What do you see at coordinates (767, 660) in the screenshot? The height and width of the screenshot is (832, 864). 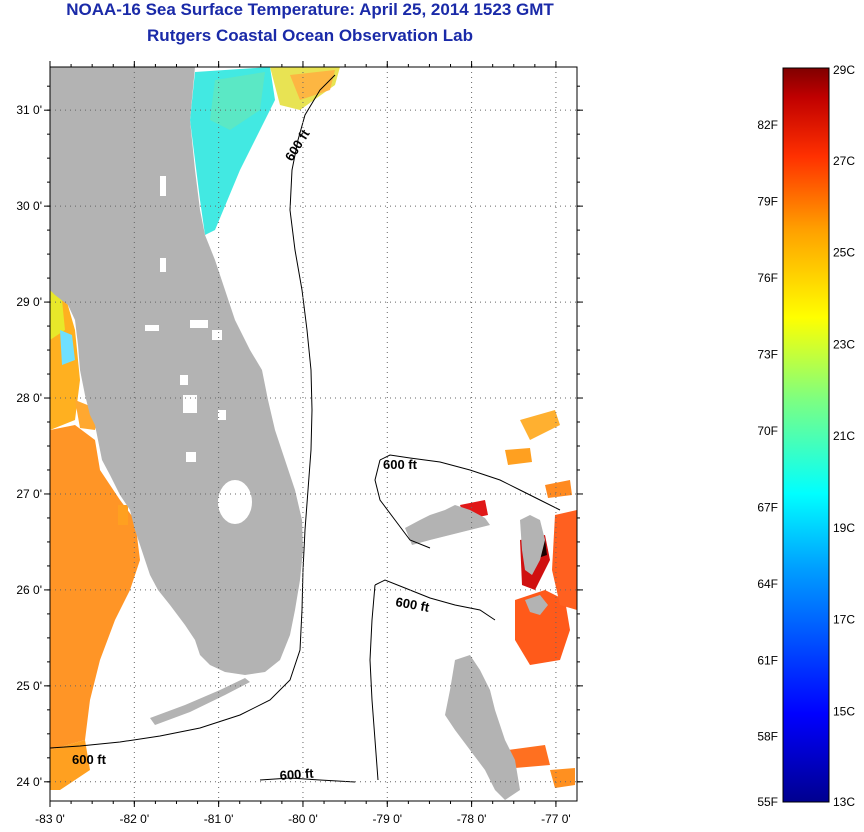 I see `colorbar-fahrenheit-label: 61F` at bounding box center [767, 660].